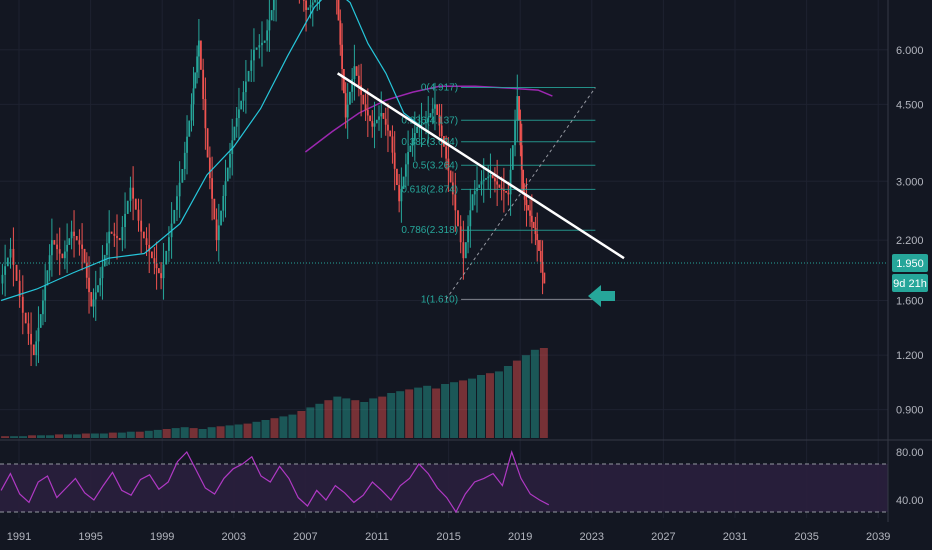 The height and width of the screenshot is (550, 932). I want to click on time-tick-label: 2015, so click(448, 537).